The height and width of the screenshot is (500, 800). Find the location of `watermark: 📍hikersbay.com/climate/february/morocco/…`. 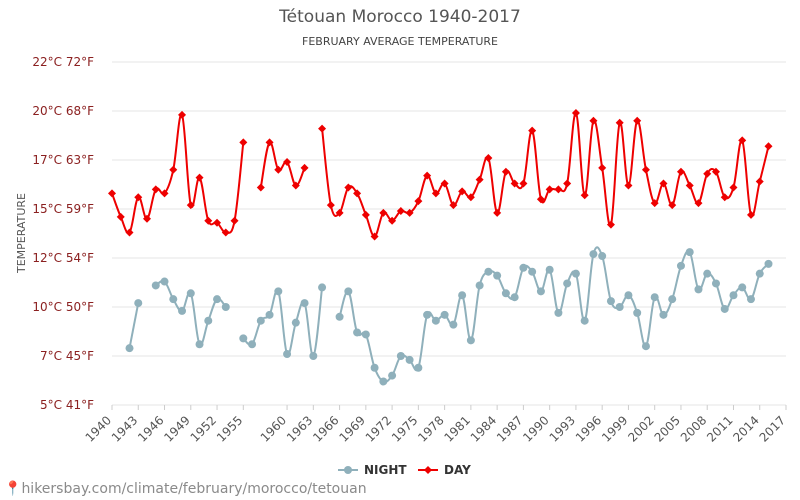

watermark: 📍hikersbay.com/climate/february/morocco/… is located at coordinates (185, 489).